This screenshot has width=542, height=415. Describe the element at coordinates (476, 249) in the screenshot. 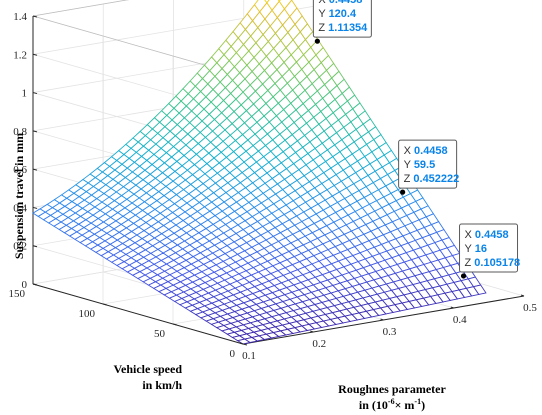

I see `datatip-y: Y 16` at that location.